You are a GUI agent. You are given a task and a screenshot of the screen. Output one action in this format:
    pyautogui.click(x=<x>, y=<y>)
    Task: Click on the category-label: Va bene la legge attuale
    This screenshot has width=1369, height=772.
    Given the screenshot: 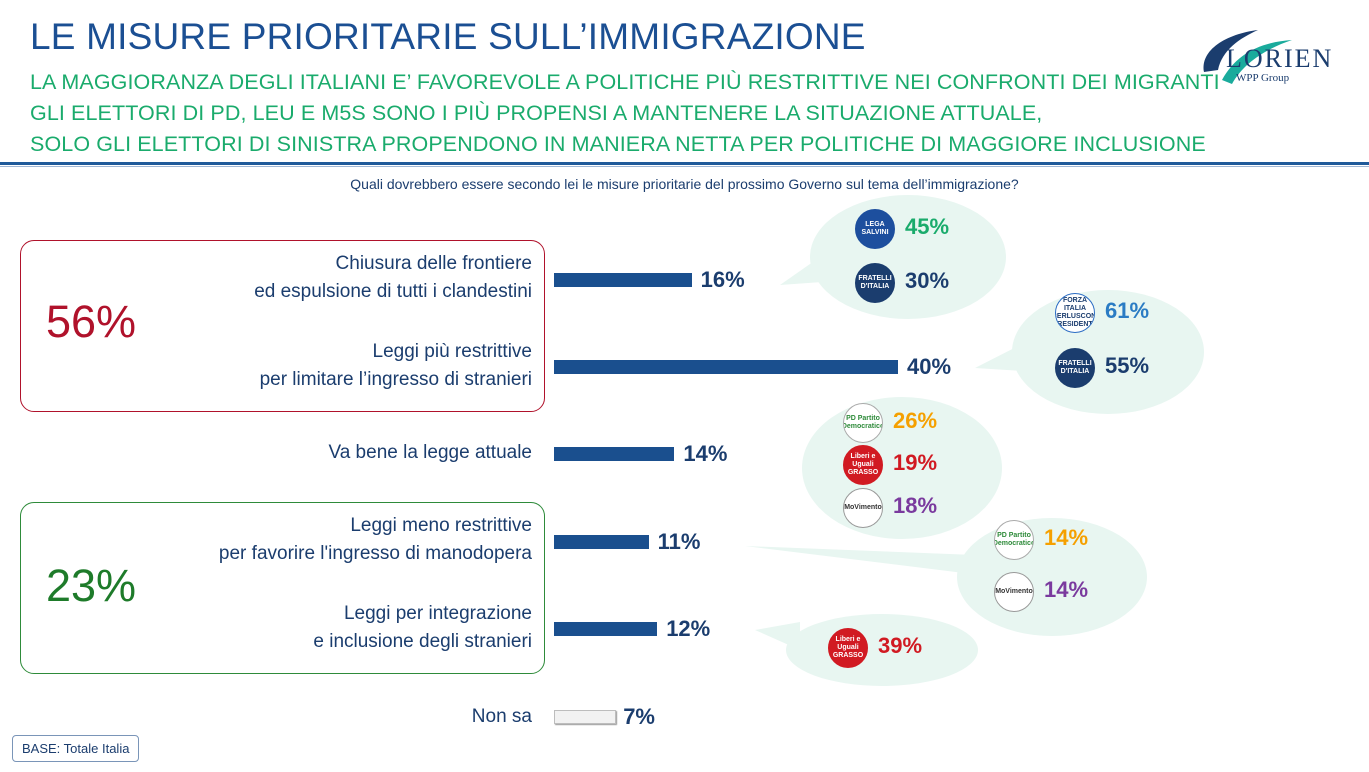 What is the action you would take?
    pyautogui.click(x=430, y=452)
    